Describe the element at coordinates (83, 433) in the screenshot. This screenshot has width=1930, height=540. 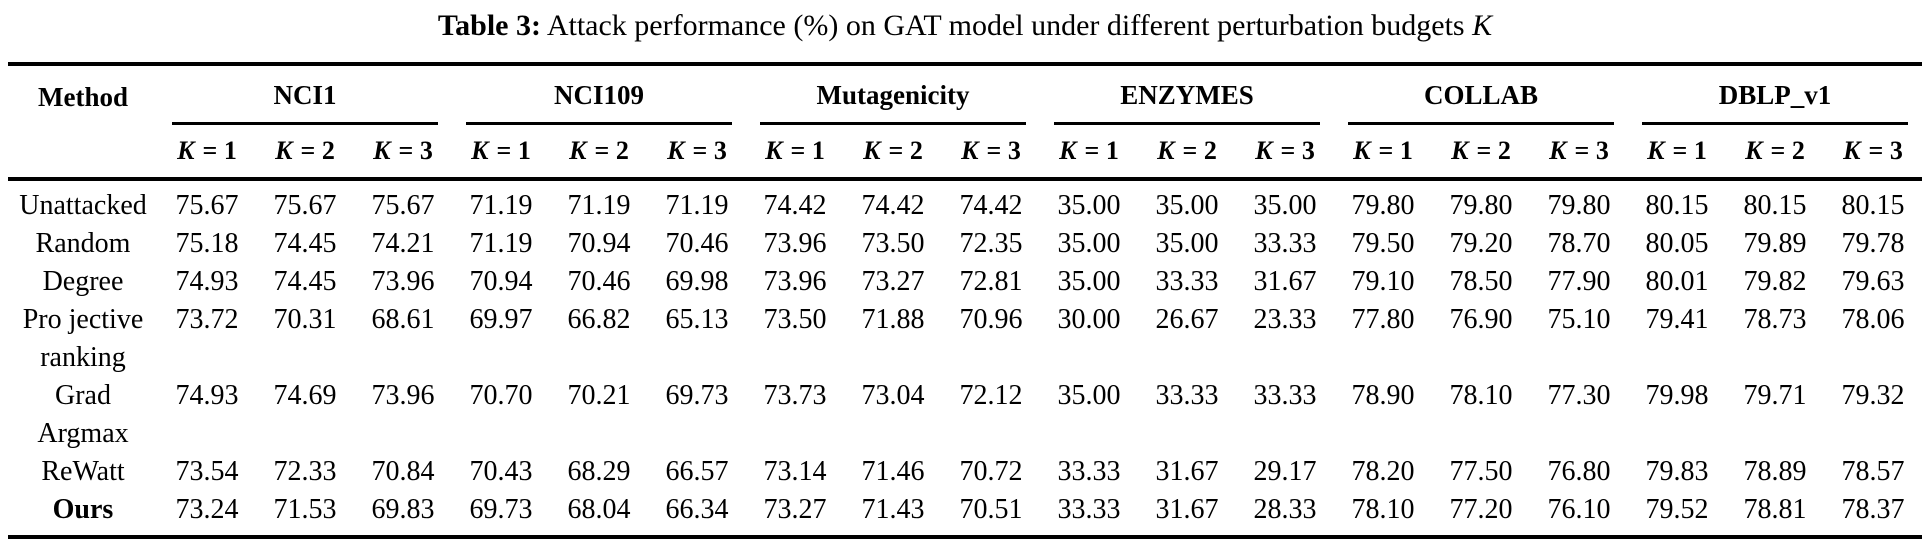
I see `method-line: Argmax` at that location.